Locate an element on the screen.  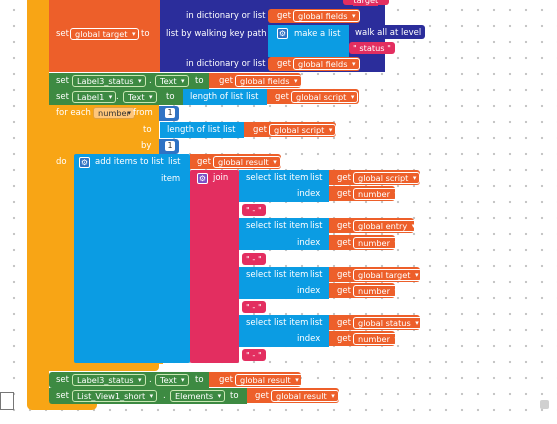
item-label: item is located at coordinates (171, 179).